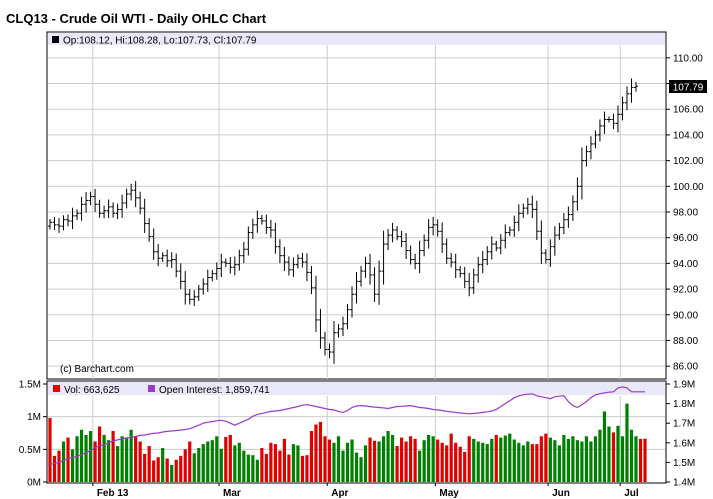 The image size is (713, 499). I want to click on open-interest-axis: 1.4M 1.5M 1.6M 1.7M 1.8M 1.9M, so click(680, 434).